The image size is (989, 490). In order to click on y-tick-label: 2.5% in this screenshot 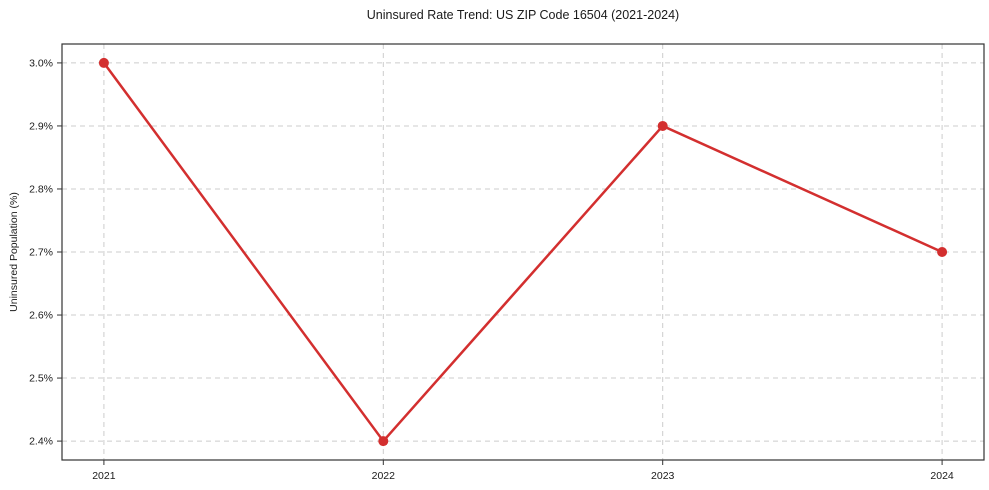, I will do `click(41, 379)`.